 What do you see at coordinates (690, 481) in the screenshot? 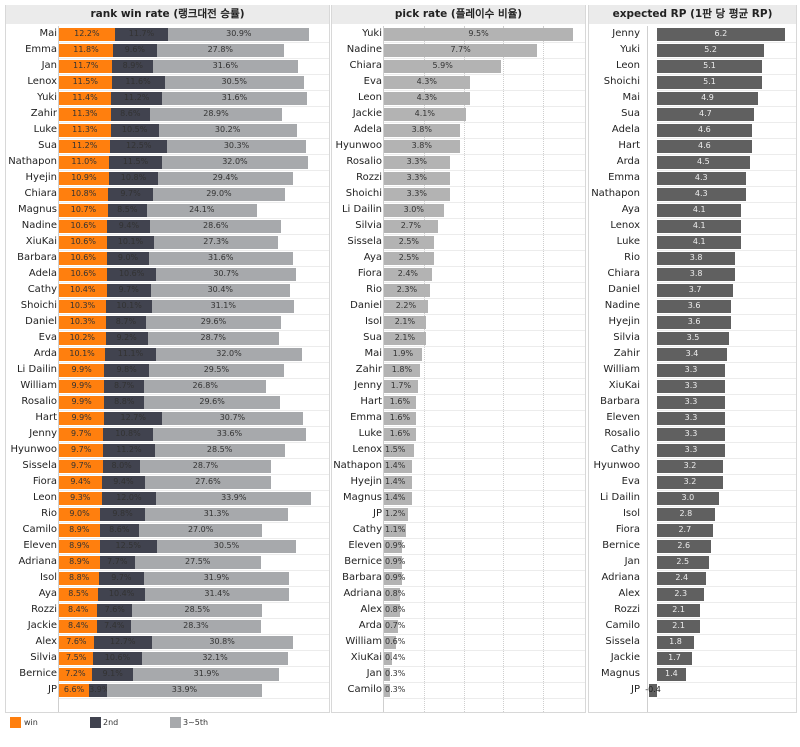
I see `data-label: 3.2` at bounding box center [690, 481].